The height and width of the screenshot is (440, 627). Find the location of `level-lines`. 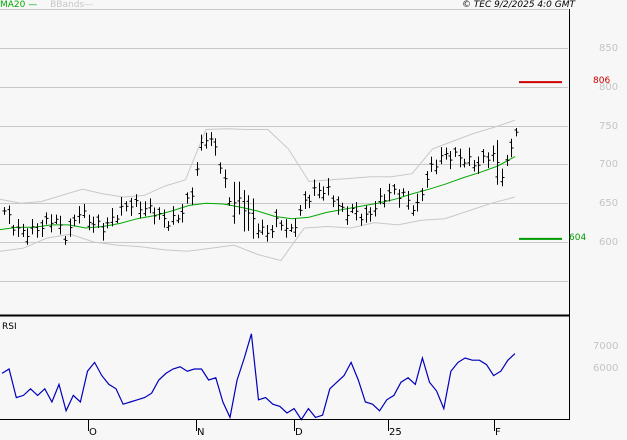

level-lines is located at coordinates (540, 160).